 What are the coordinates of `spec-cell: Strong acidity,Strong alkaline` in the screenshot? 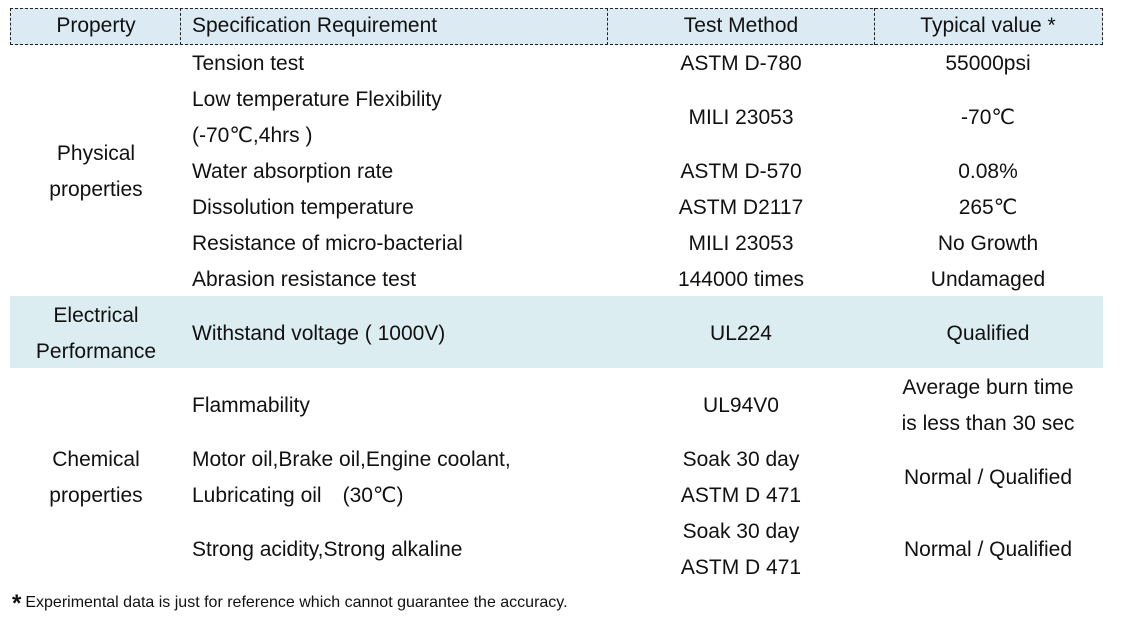 It's located at (327, 549).